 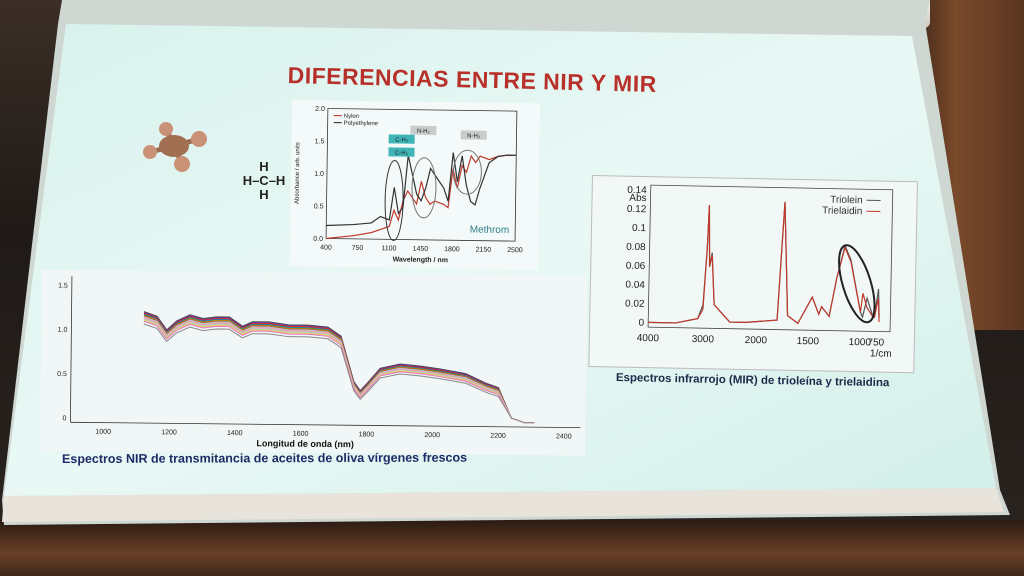 I want to click on y-axis, so click(x=71, y=349).